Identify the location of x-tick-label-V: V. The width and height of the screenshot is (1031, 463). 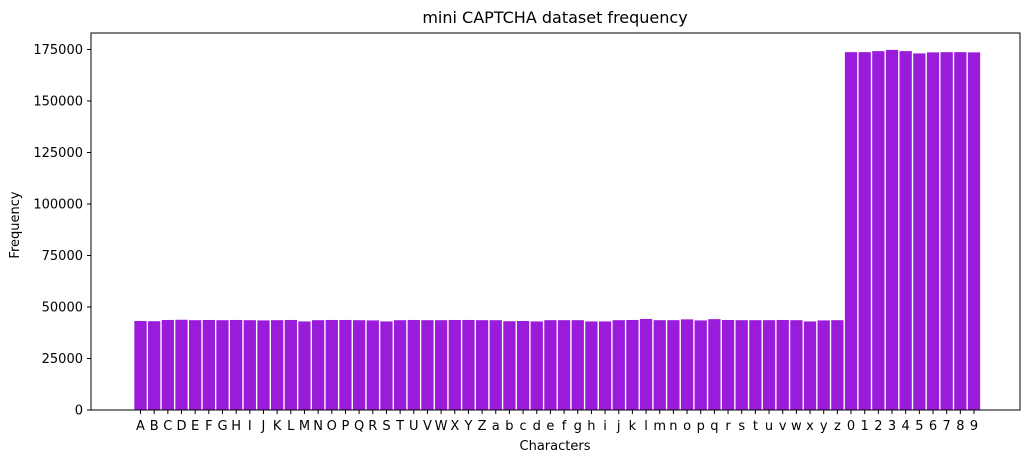
(427, 426).